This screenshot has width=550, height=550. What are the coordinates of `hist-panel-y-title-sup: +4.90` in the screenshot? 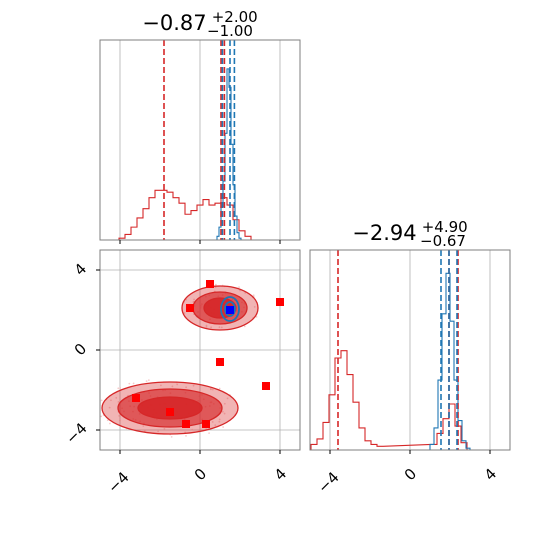 It's located at (445, 227).